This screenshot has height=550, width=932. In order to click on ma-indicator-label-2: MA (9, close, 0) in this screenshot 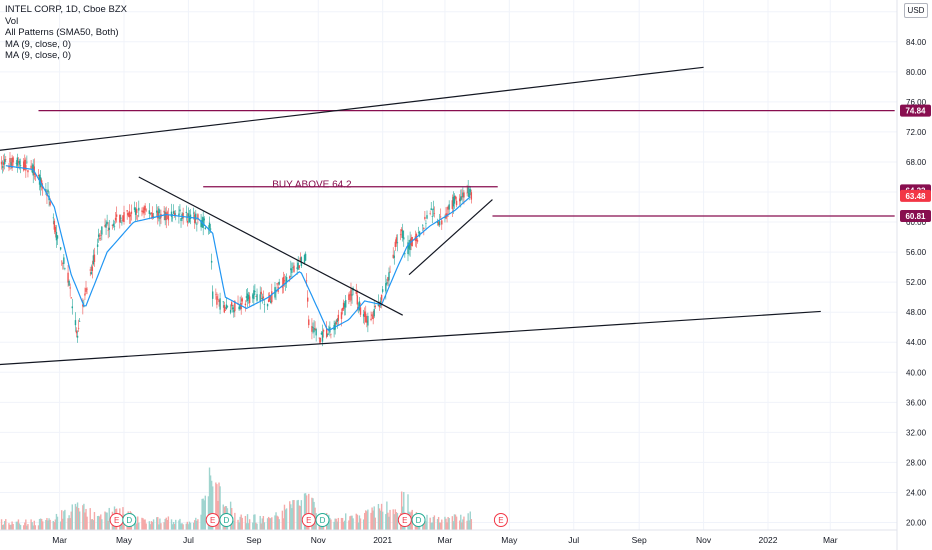, I will do `click(38, 55)`.